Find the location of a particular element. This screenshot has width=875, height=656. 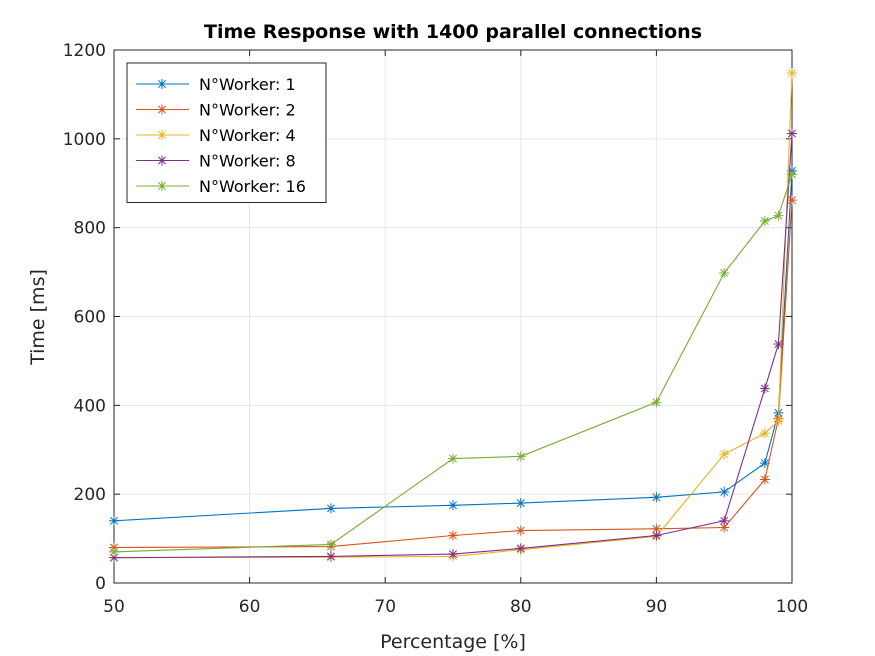

x-tick-label: 90 is located at coordinates (657, 607).